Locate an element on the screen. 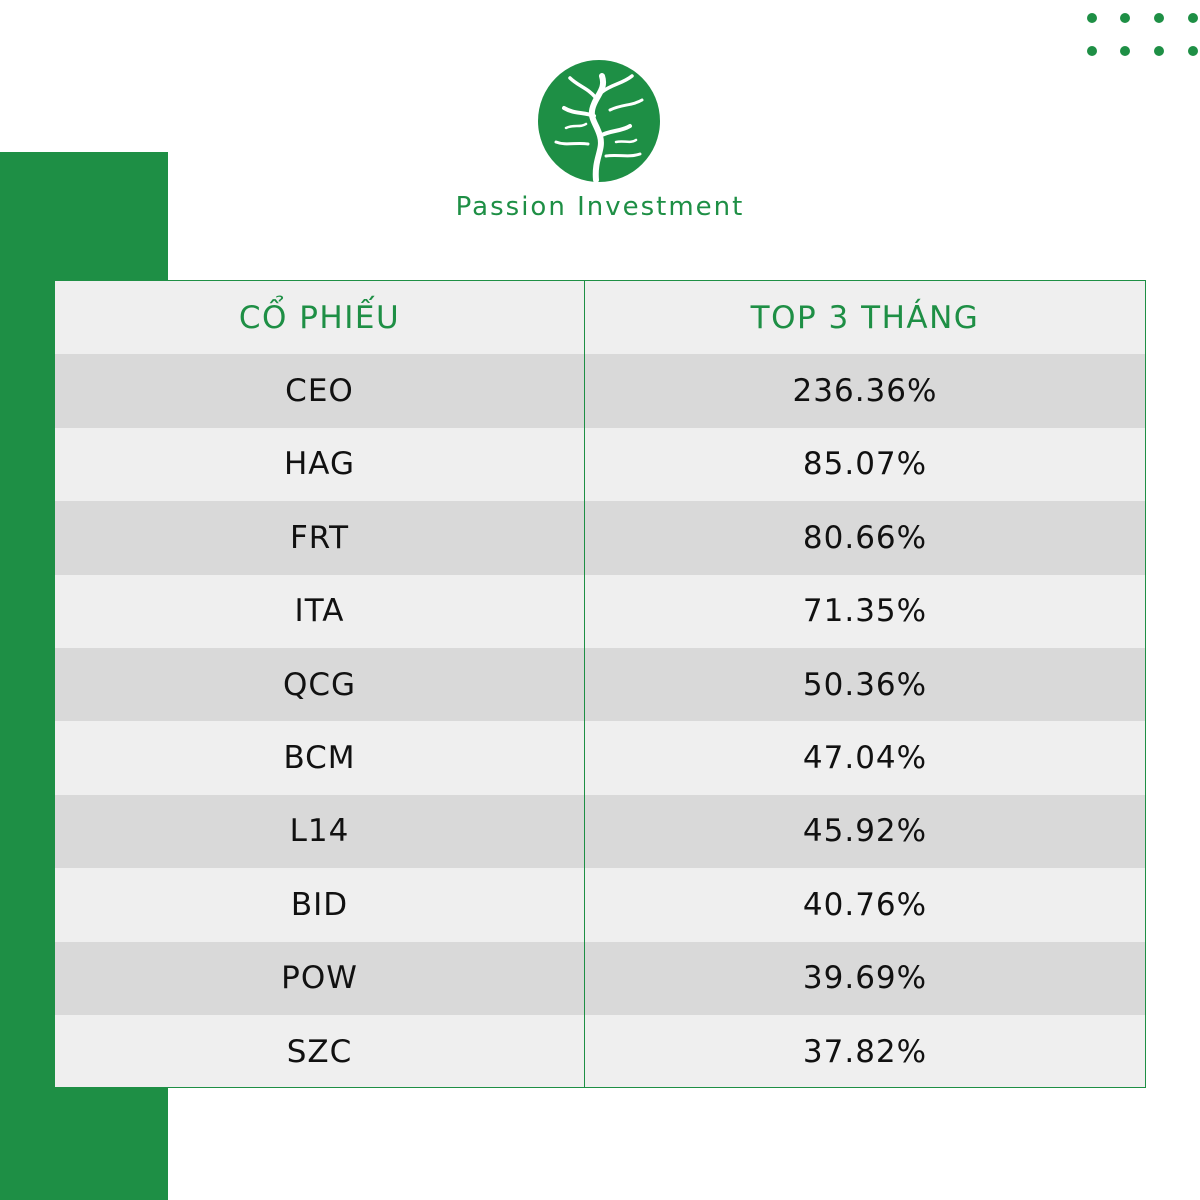  three-month-return-cell: 37.82% is located at coordinates (865, 1051).